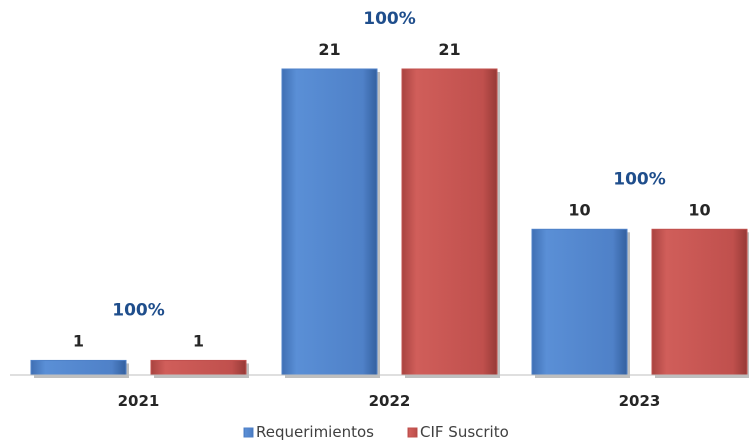  I want to click on legend-label: Requerimientos, so click(315, 432).